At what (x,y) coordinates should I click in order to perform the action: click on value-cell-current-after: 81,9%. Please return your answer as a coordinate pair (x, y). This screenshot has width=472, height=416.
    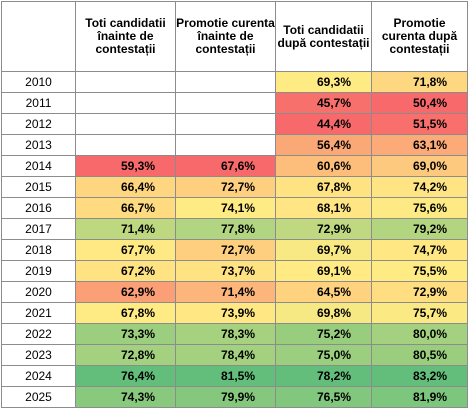
    Looking at the image, I should click on (419, 397).